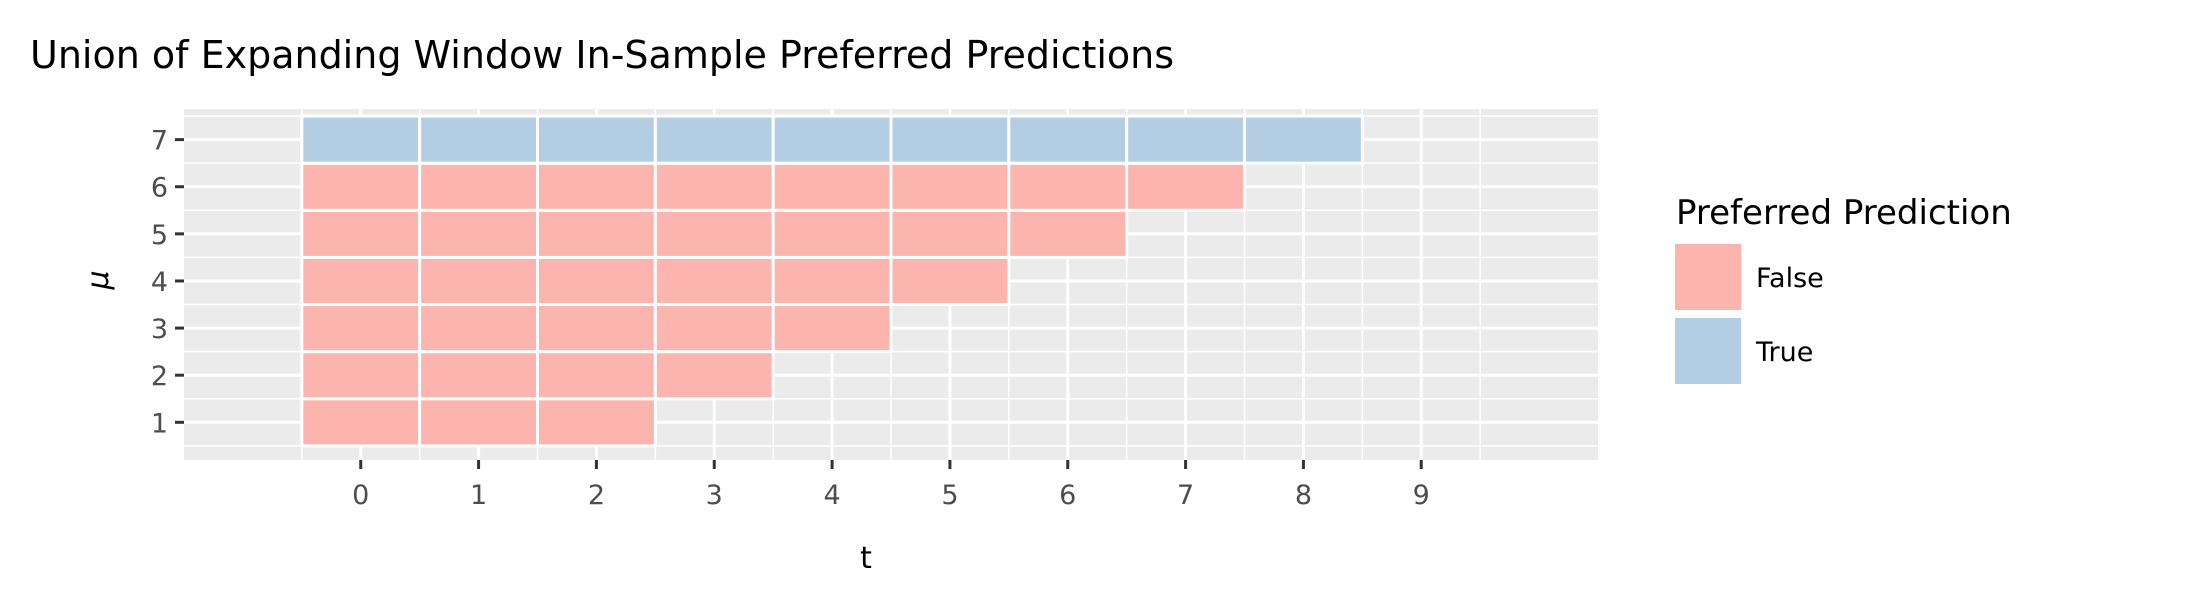 Image resolution: width=2191 pixels, height=605 pixels. Describe the element at coordinates (714, 495) in the screenshot. I see `x-tick-label: 3` at that location.